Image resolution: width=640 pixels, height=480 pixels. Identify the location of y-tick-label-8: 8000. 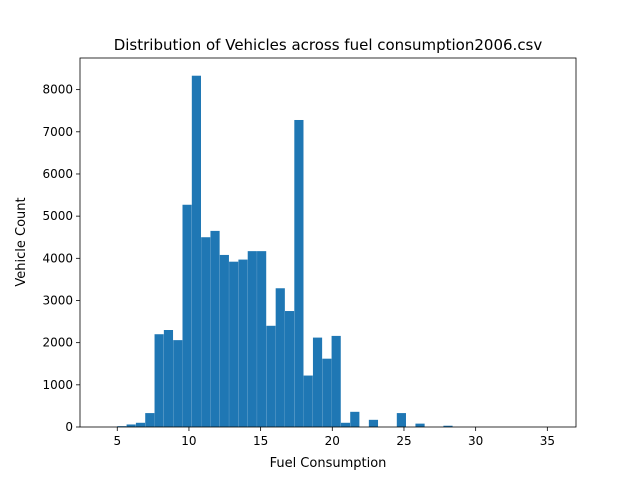
(57, 90).